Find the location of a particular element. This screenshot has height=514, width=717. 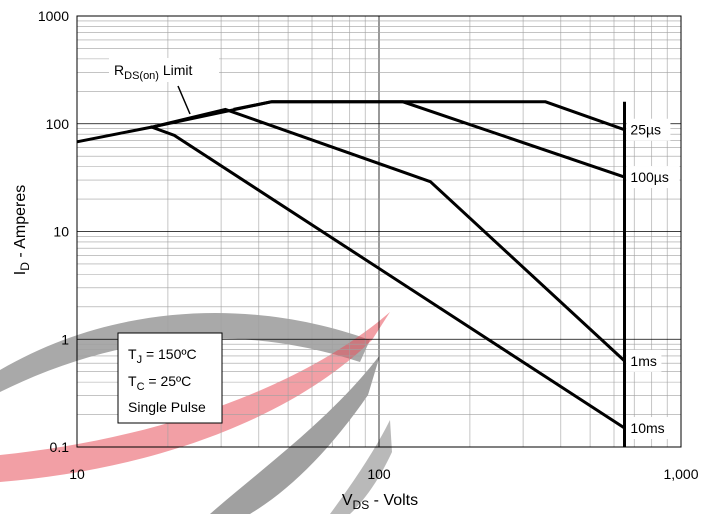

y-tick-label: 1 is located at coordinates (65, 339).